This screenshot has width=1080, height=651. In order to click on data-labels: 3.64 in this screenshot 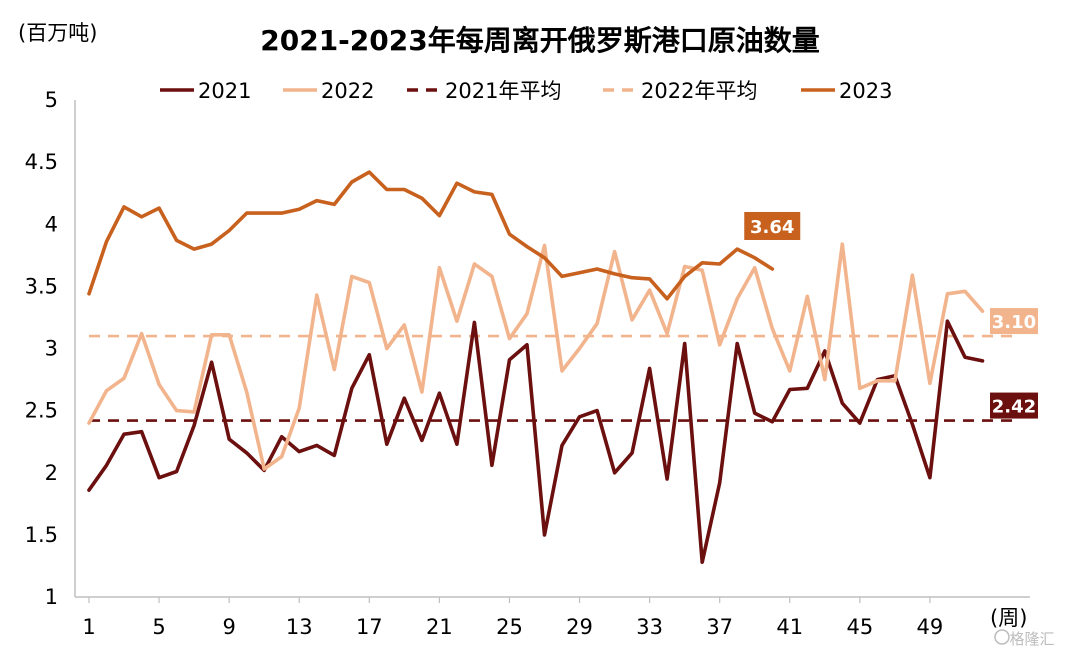, I will do `click(772, 225)`.